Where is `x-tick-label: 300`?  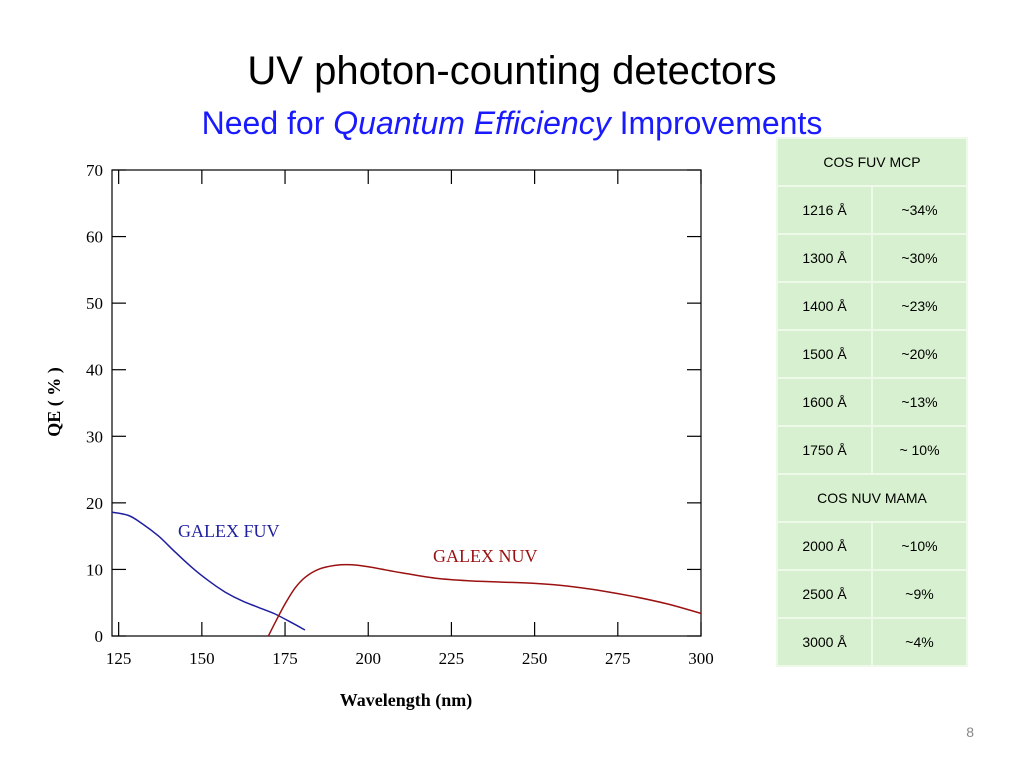
x-tick-label: 300 is located at coordinates (701, 658).